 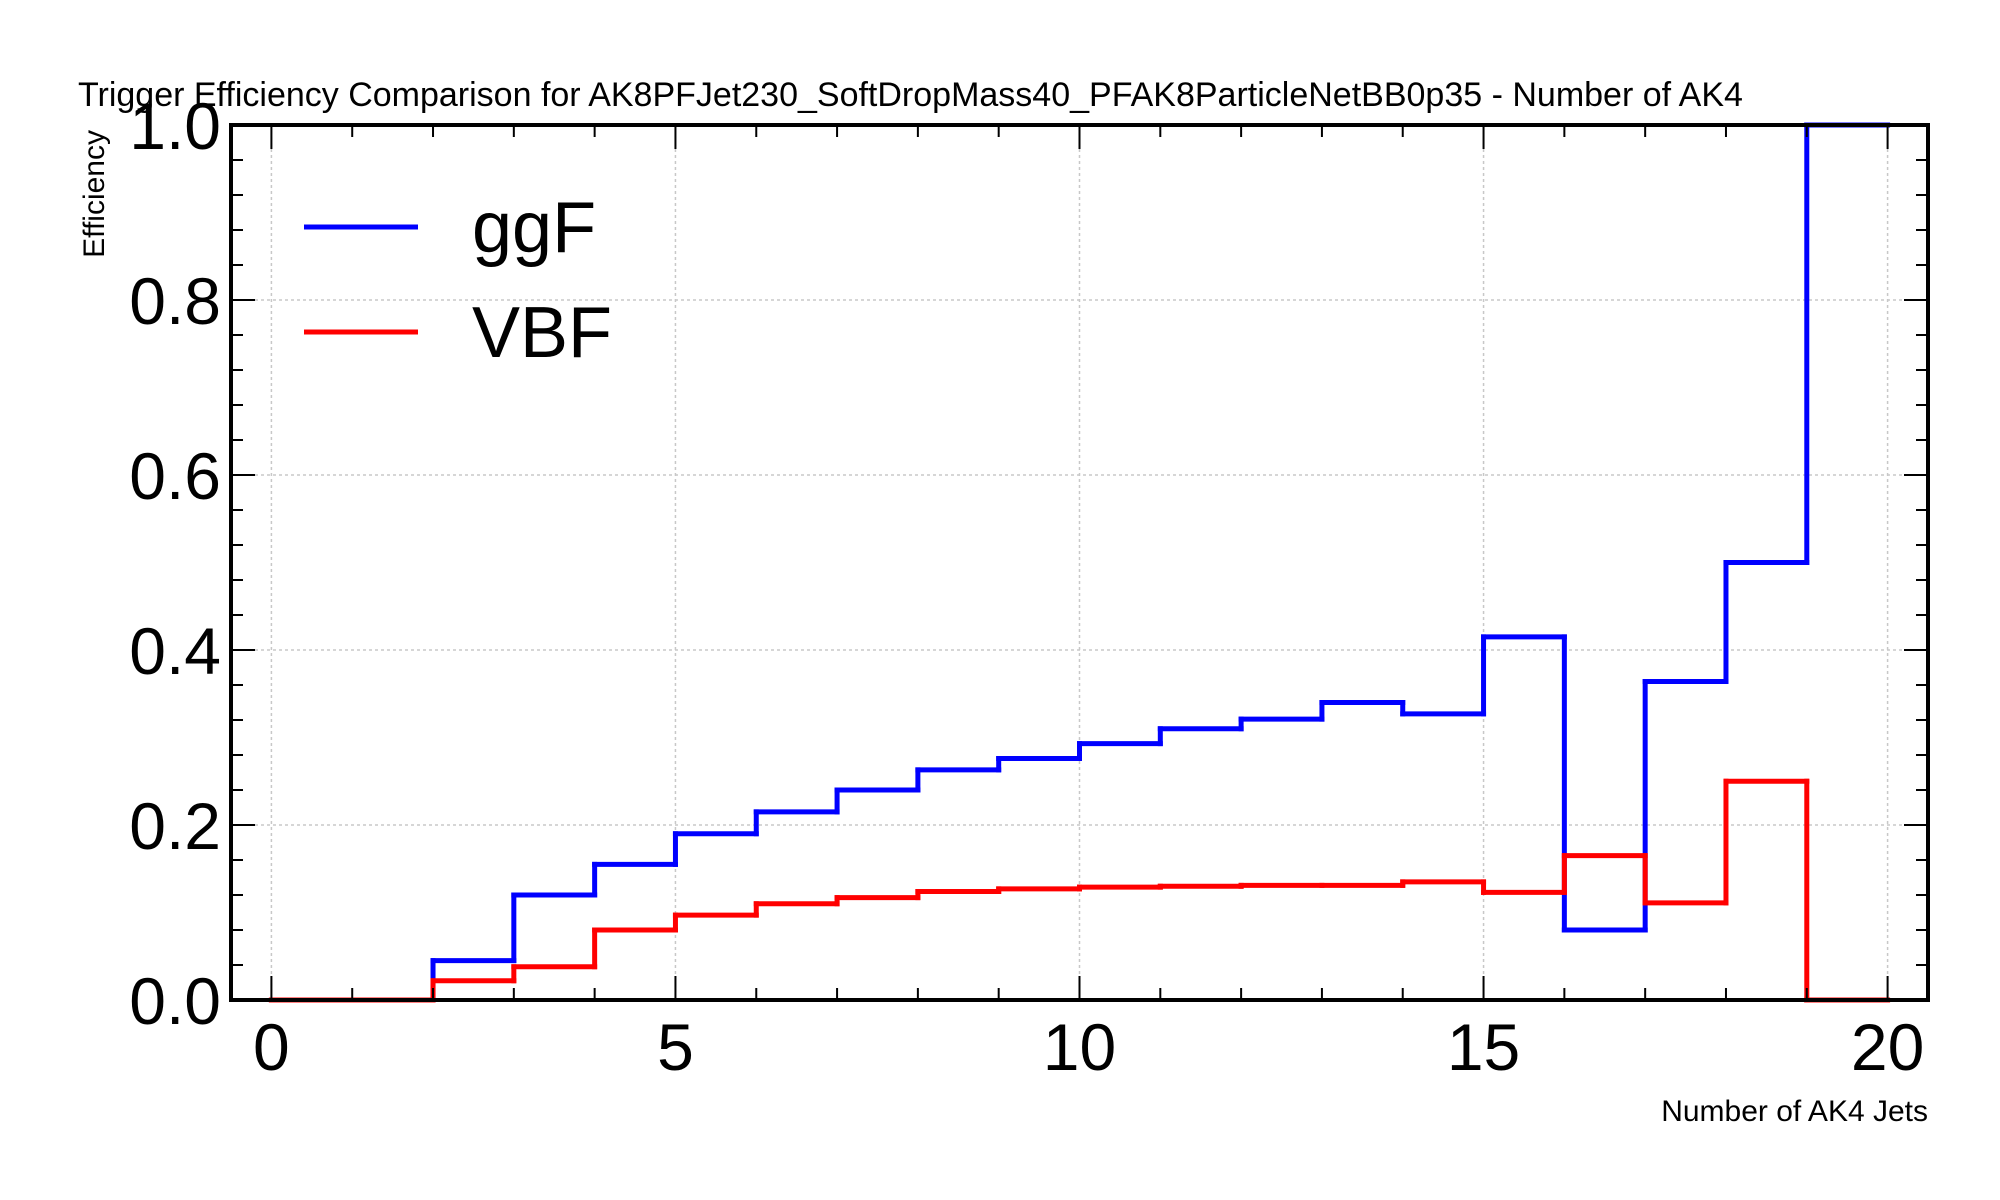 What do you see at coordinates (534, 228) in the screenshot?
I see `legend-label-ggf: ggF` at bounding box center [534, 228].